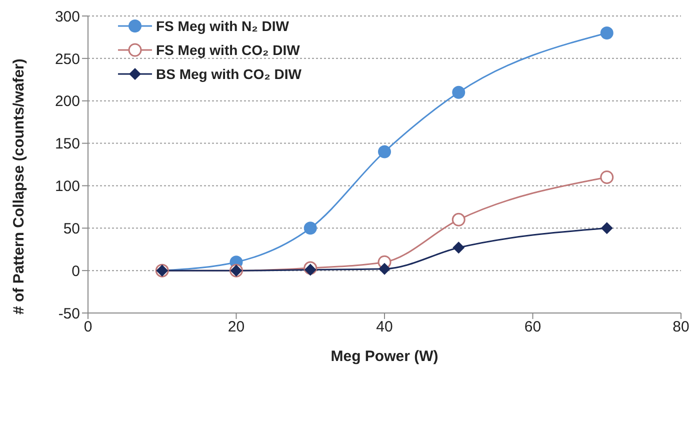 This screenshot has height=437, width=693. Describe the element at coordinates (236, 327) in the screenshot. I see `x-tick-label: 20` at that location.